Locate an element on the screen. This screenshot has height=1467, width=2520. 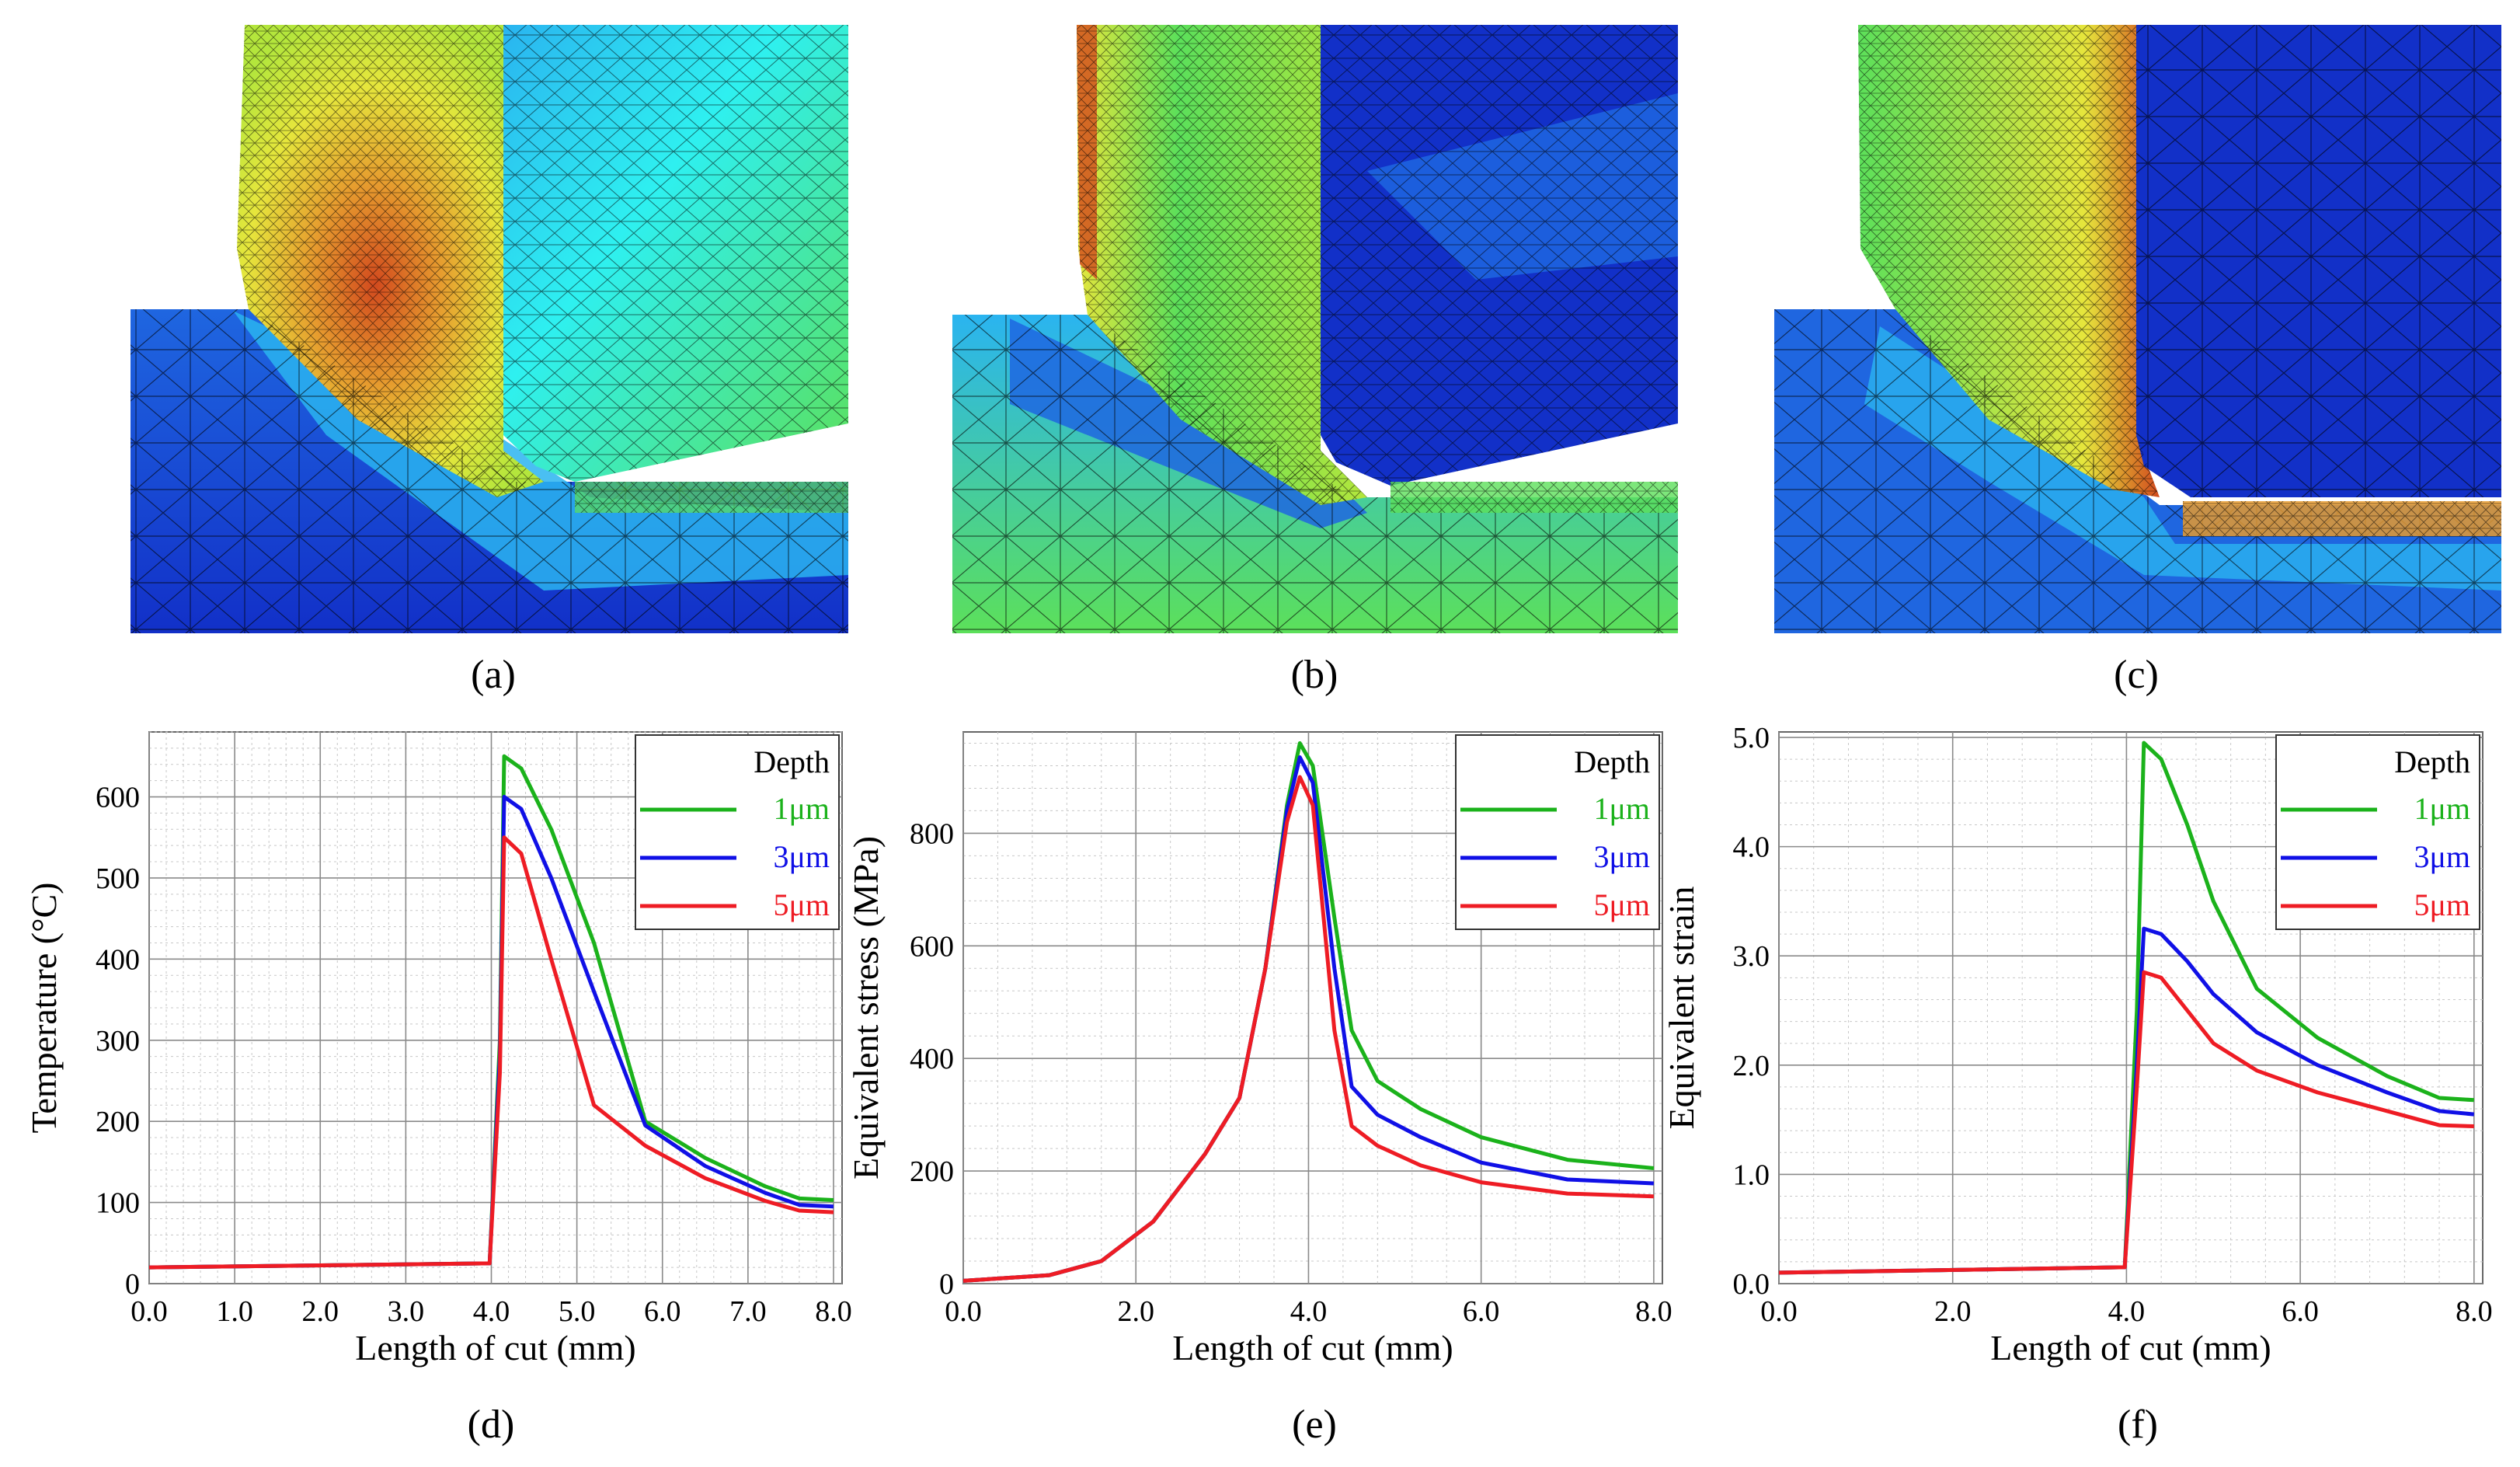
y-tick-label: 100 is located at coordinates (118, 1204).